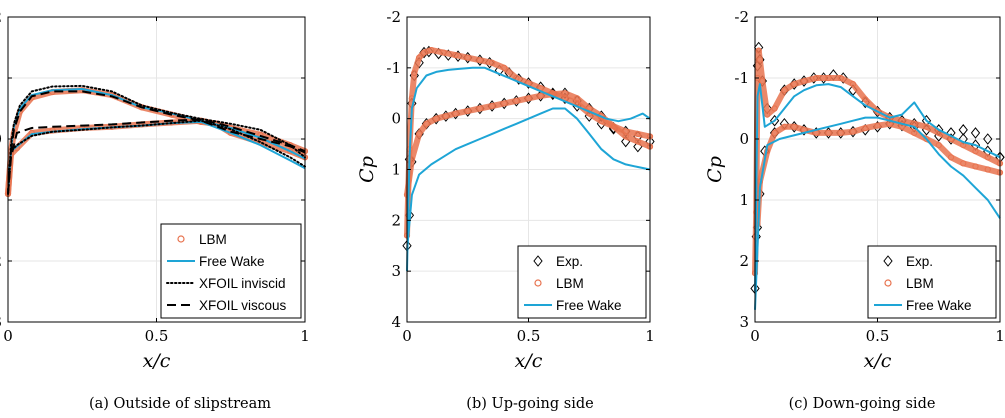 This screenshot has width=1005, height=418. I want to click on legend-label: XFOIL viscous, so click(243, 305).